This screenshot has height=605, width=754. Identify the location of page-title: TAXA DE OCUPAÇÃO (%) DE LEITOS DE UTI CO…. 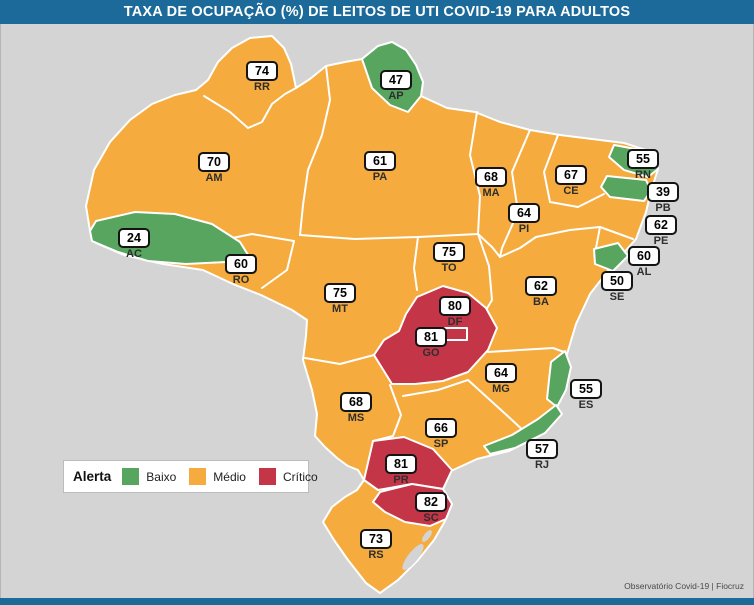
(377, 12).